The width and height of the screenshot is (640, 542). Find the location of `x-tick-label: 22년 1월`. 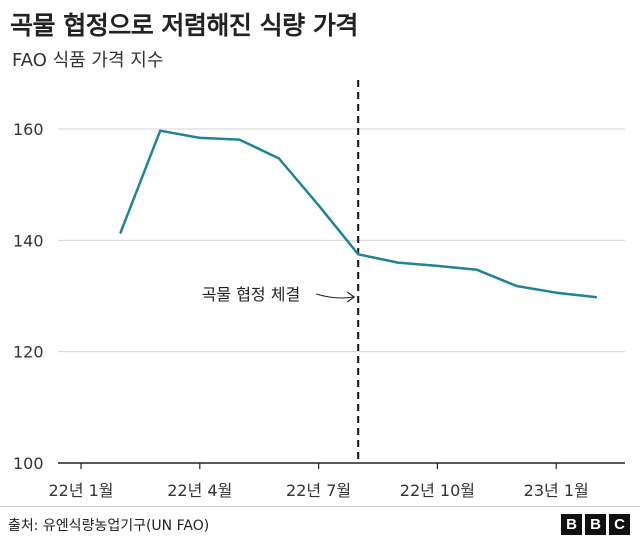

x-tick-label: 22년 1월 is located at coordinates (80, 490).